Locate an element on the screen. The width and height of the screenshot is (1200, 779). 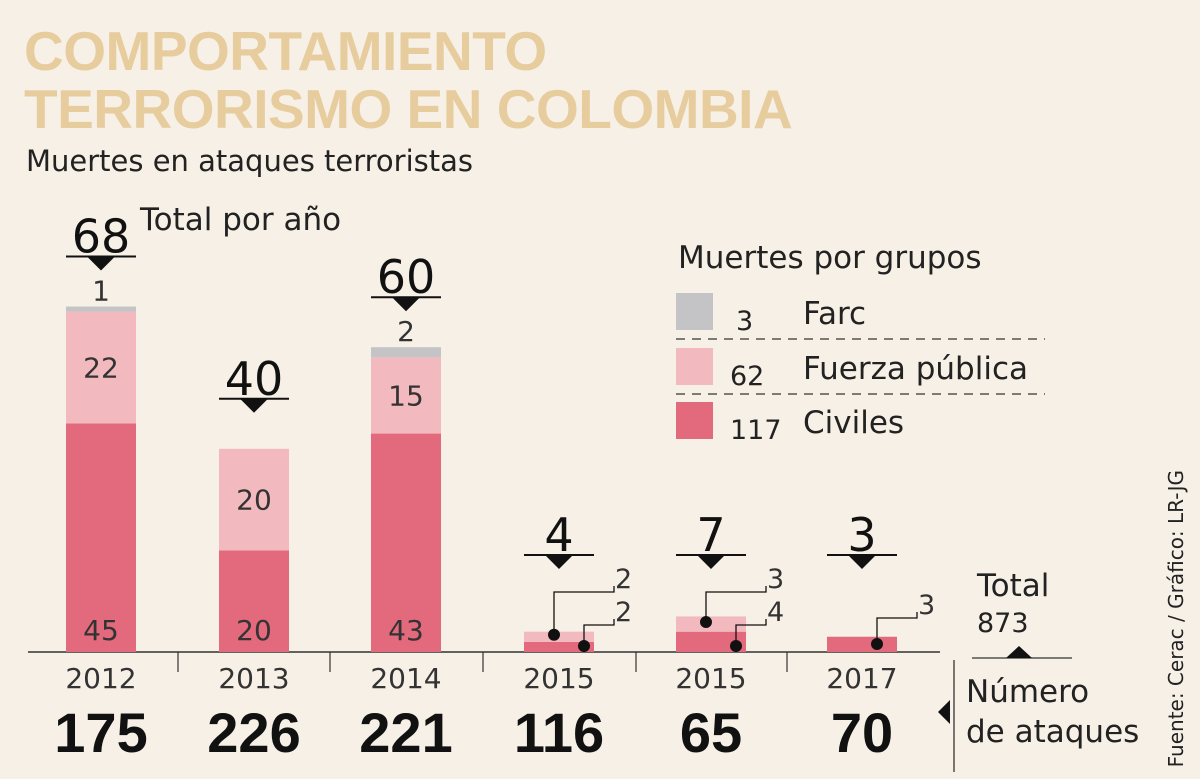
segment-value-label: 15 is located at coordinates (406, 395).